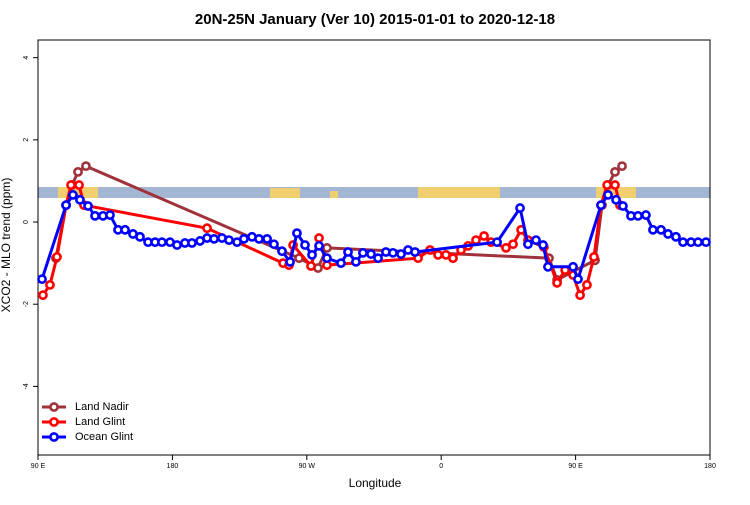 Image resolution: width=750 pixels, height=505 pixels. Describe the element at coordinates (307, 466) in the screenshot. I see `x-tick-label: 90 W` at that location.